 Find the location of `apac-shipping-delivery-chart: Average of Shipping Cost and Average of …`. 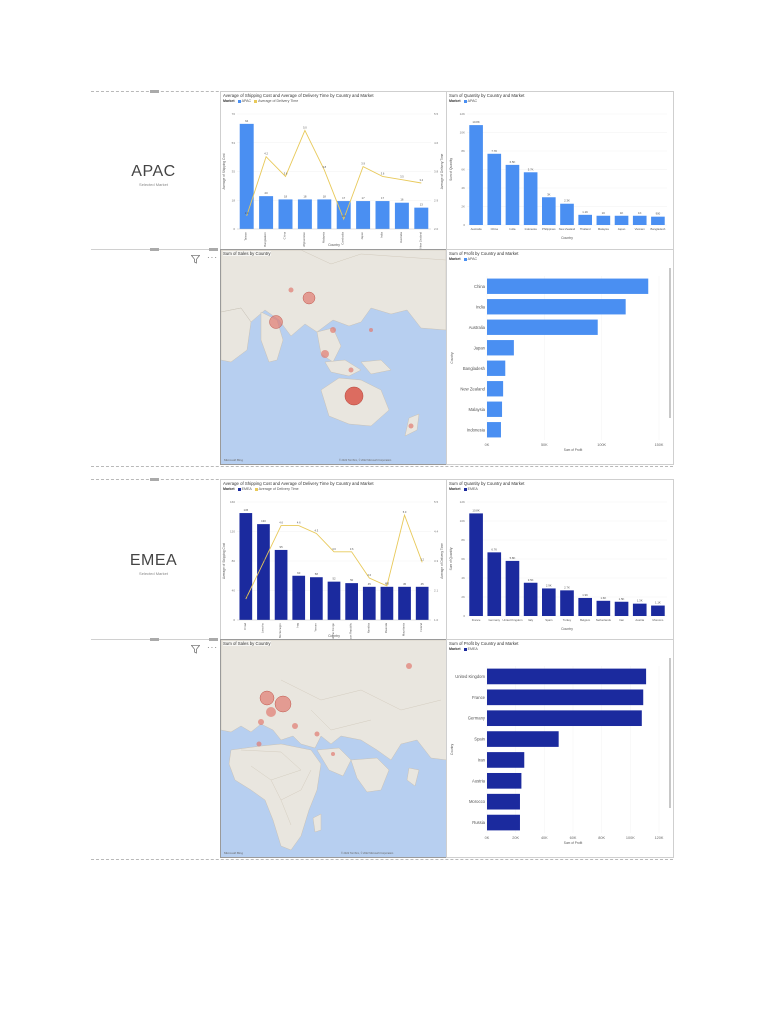

apac-shipping-delivery-chart: Average of Shipping Cost and Average of … is located at coordinates (334, 170).